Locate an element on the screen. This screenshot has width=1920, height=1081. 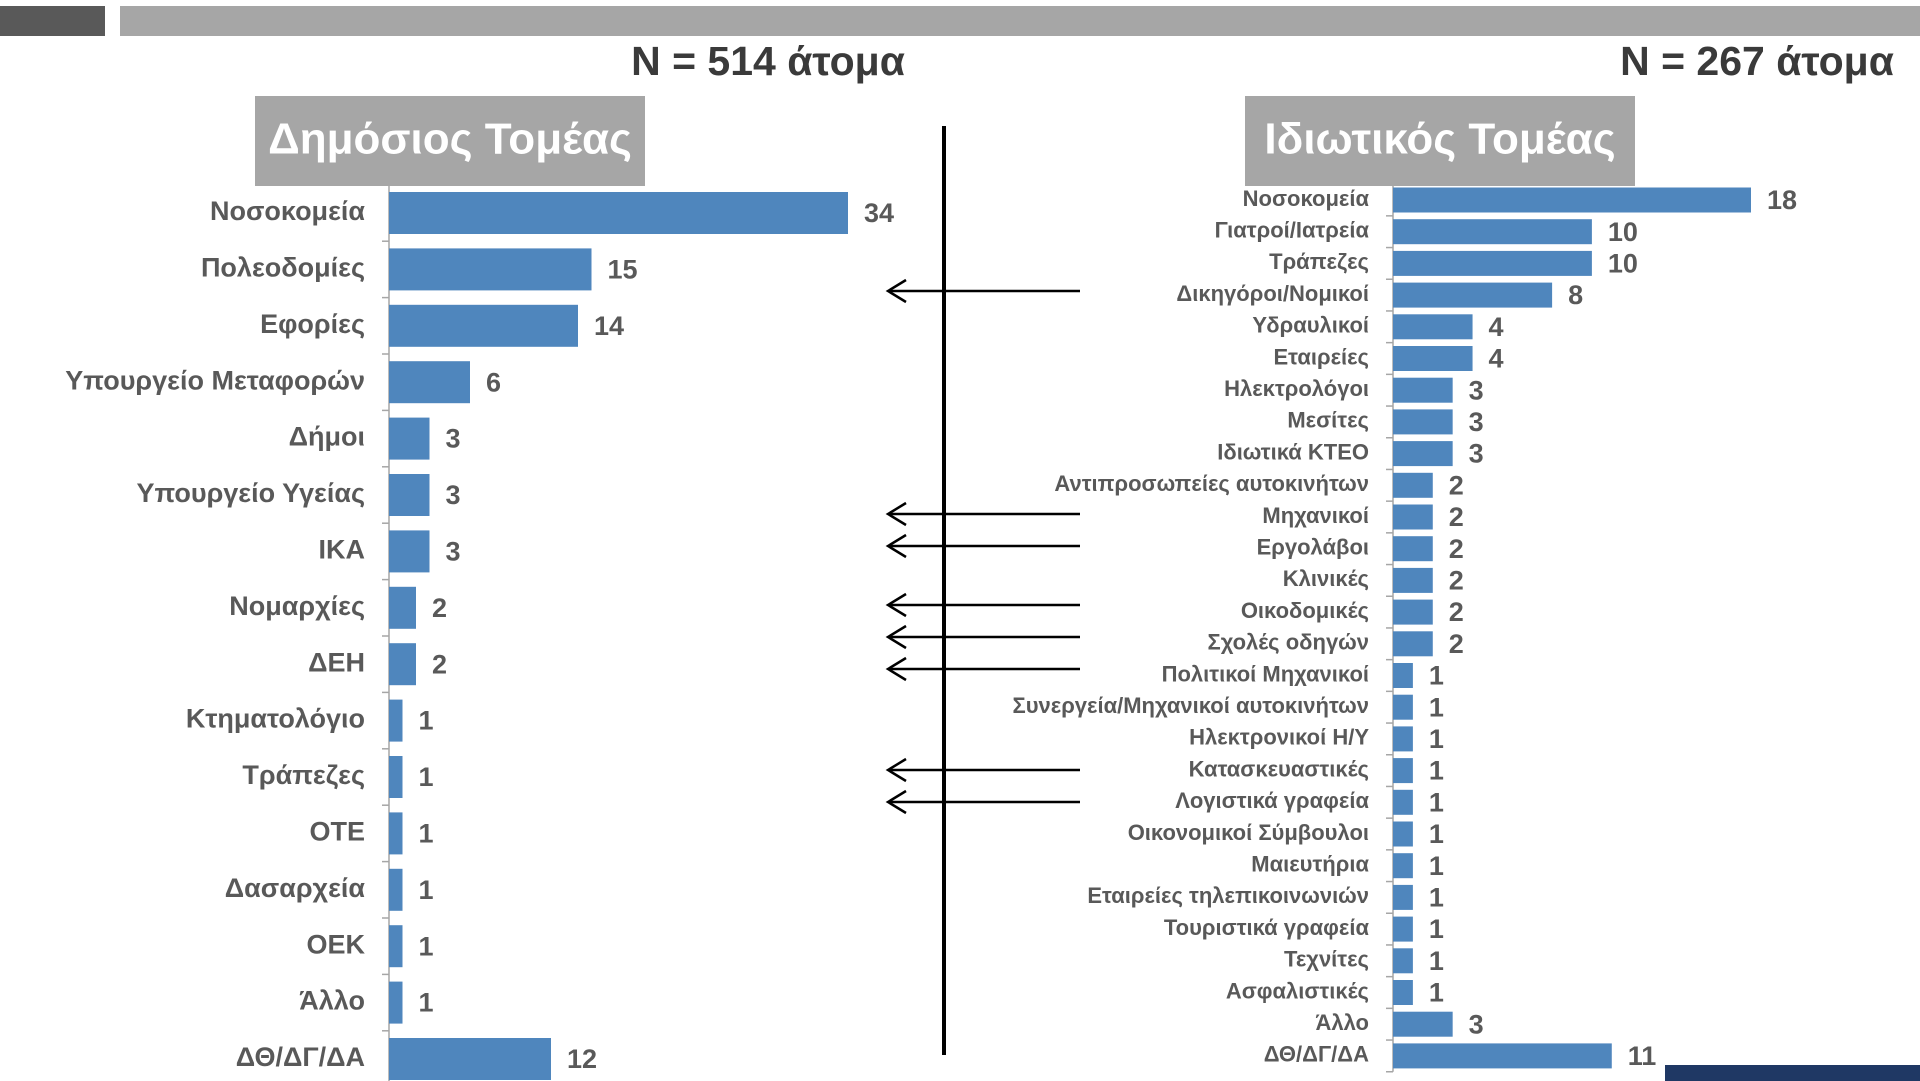
top-bar-dark is located at coordinates (52, 21).